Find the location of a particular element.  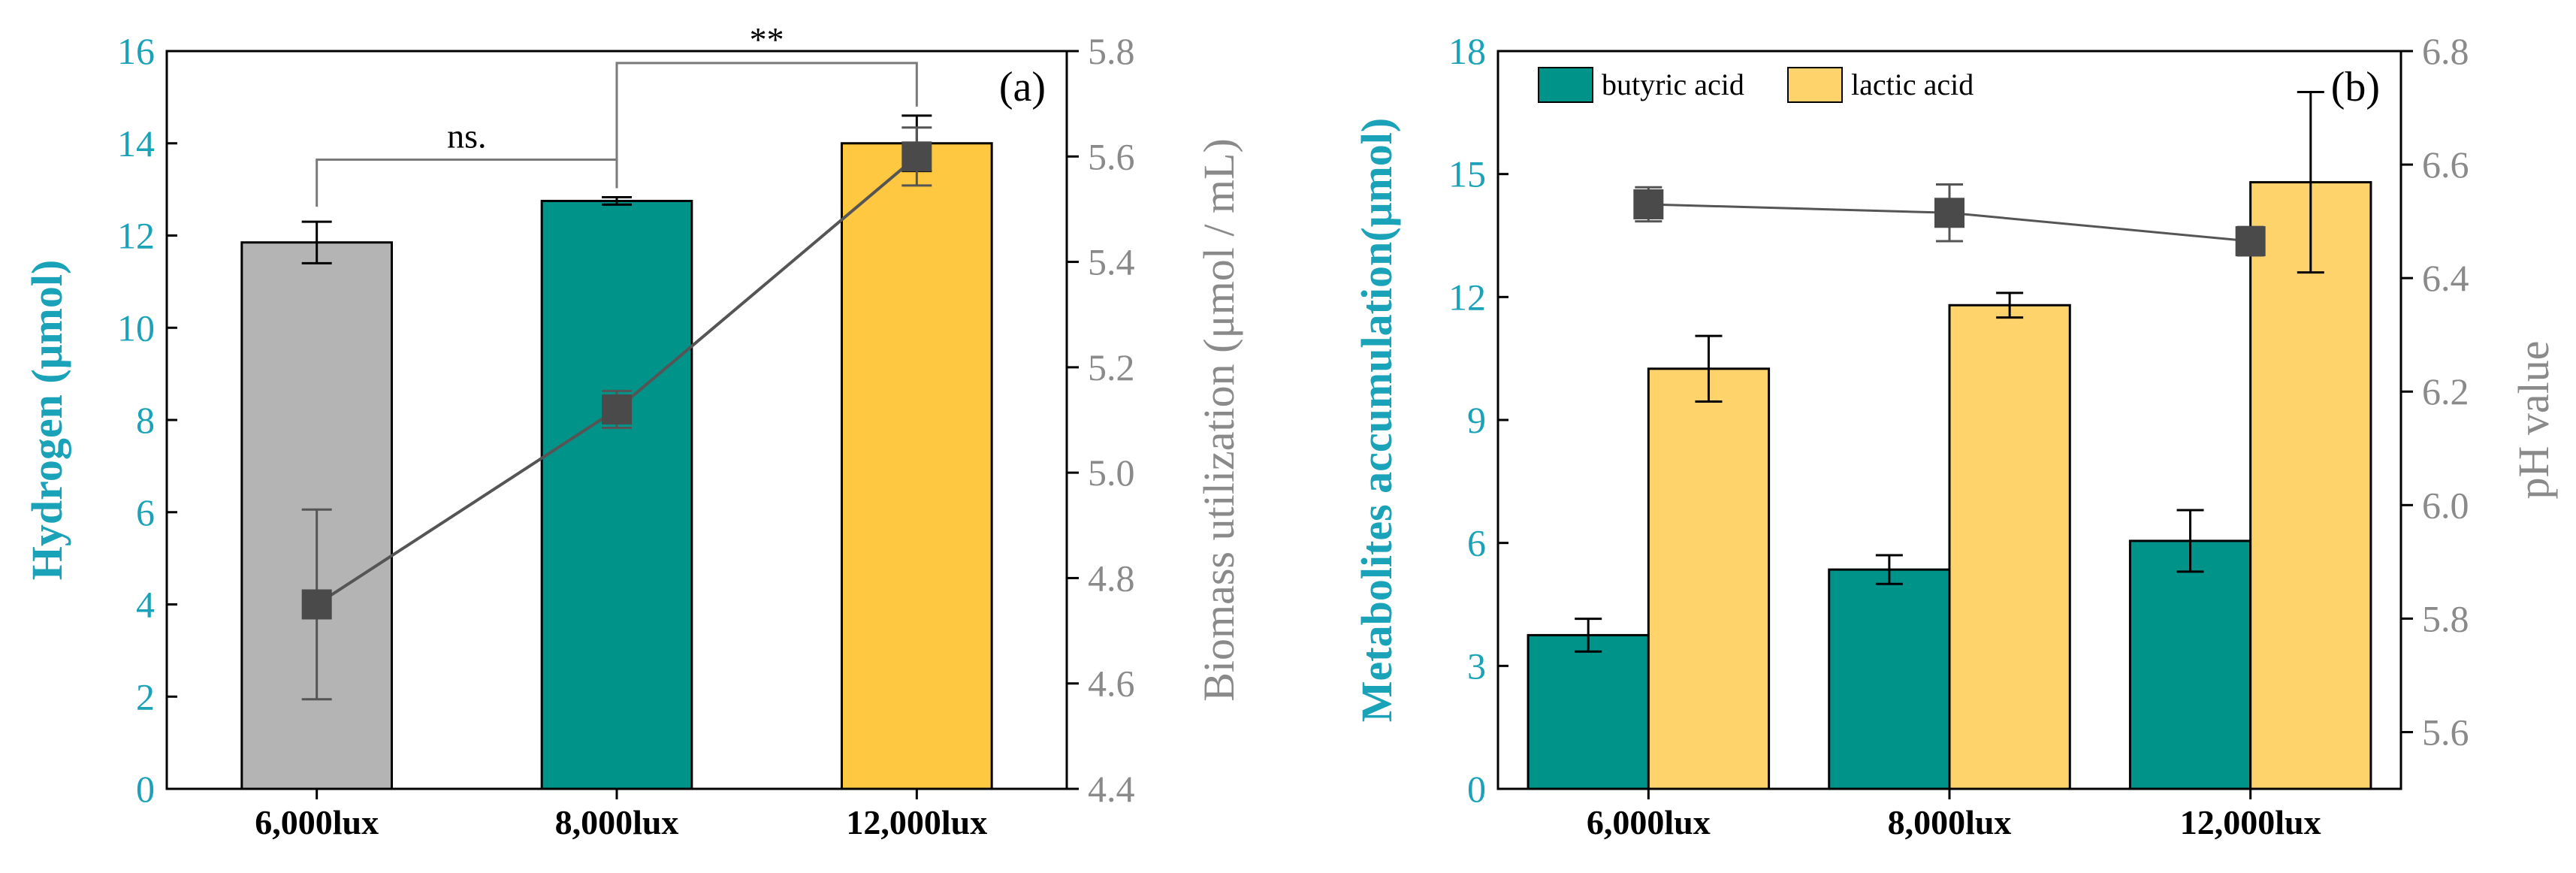

panel-b-left-axis: 0 3 6 9 12 15 18 is located at coordinates (1478, 420).